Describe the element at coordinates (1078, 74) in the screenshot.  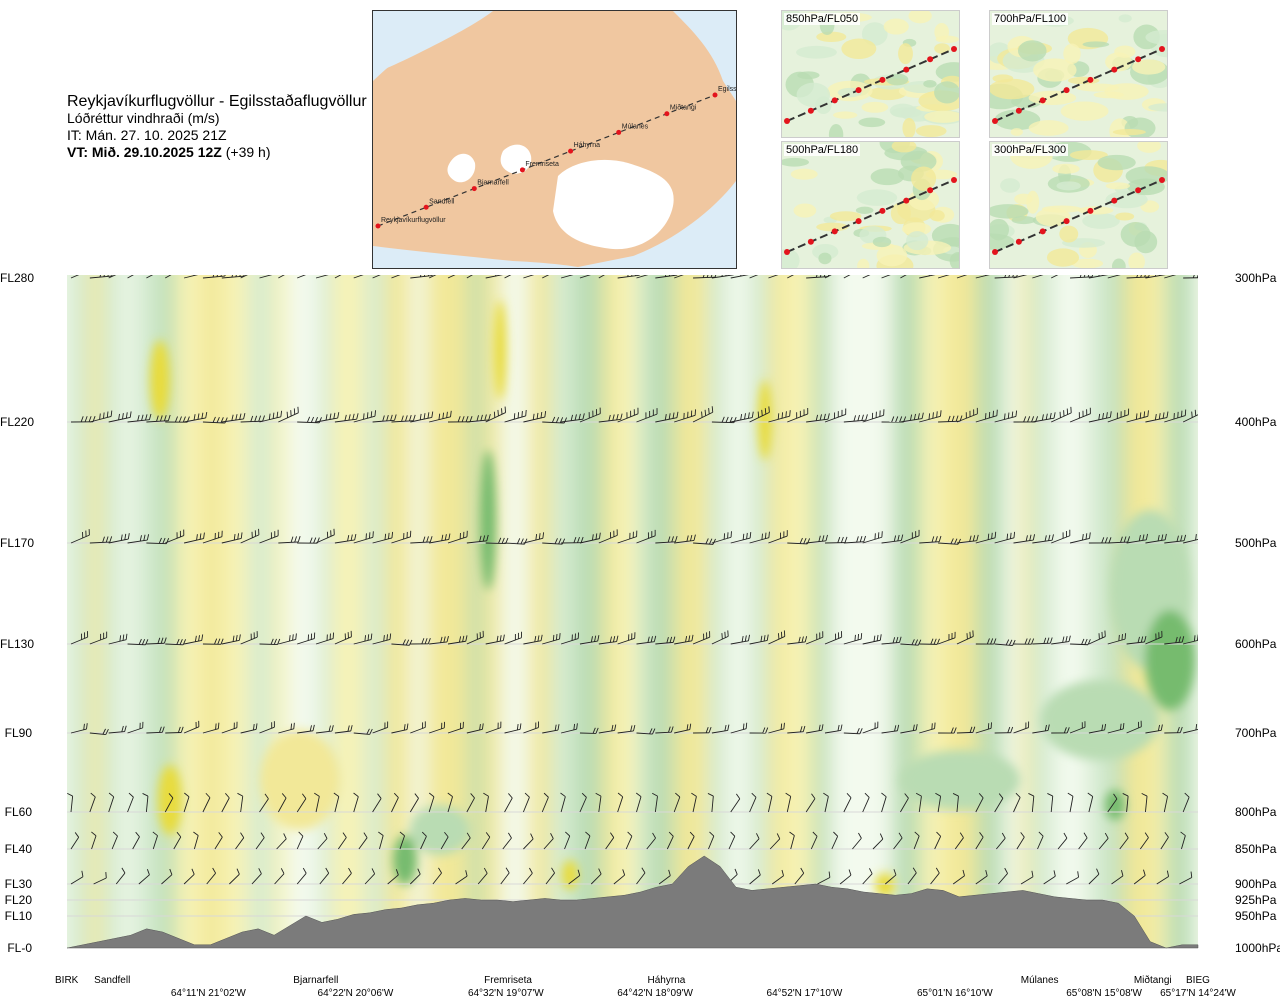
I see `thumbnail-700hpa: 700hPa/FL100` at that location.